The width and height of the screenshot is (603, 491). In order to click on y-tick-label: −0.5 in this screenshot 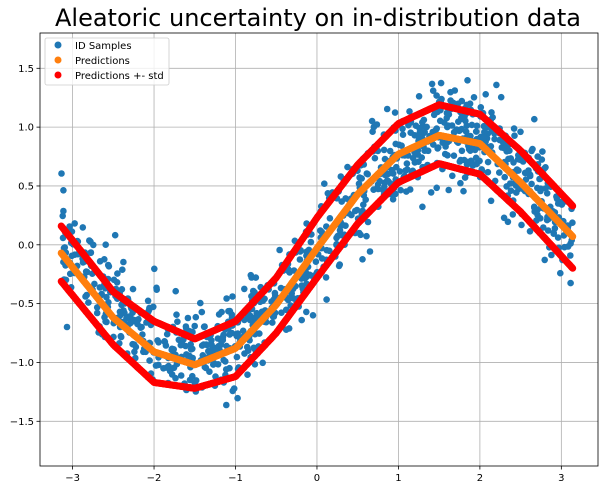, I will do `click(22, 304)`.